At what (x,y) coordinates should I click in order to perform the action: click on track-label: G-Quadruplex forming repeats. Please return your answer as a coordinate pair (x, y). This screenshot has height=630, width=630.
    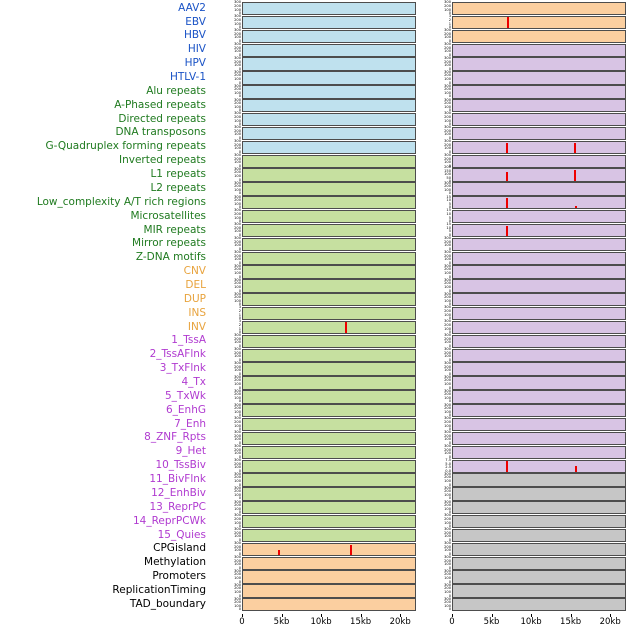
    Looking at the image, I should click on (125, 146).